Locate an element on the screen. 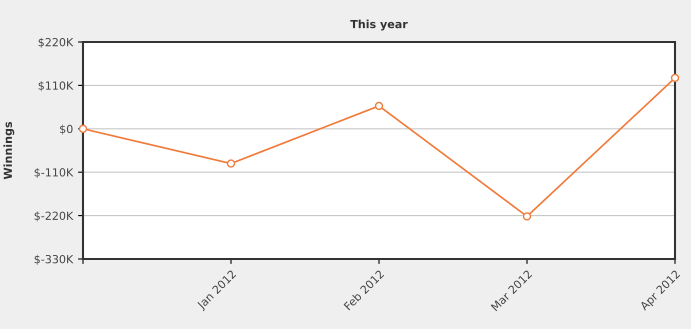 This screenshot has width=691, height=329. y-tick-label: $0 is located at coordinates (66, 129).